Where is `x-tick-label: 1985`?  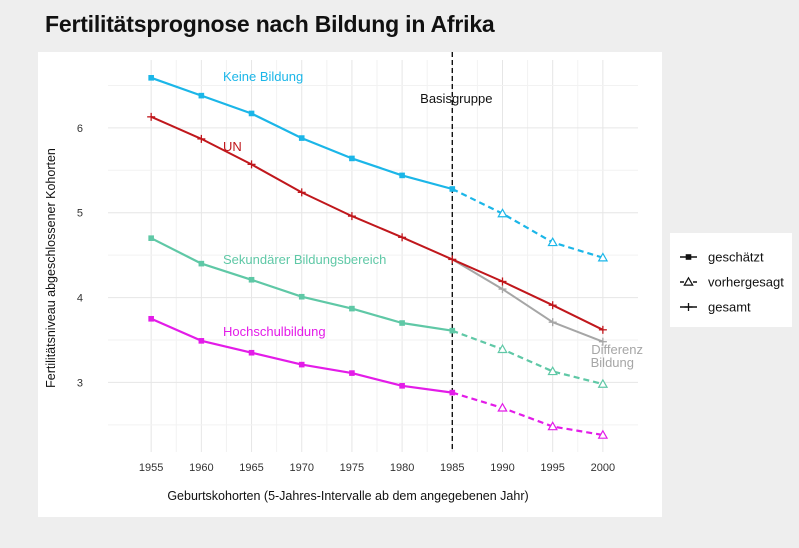 x-tick-label: 1985 is located at coordinates (452, 468).